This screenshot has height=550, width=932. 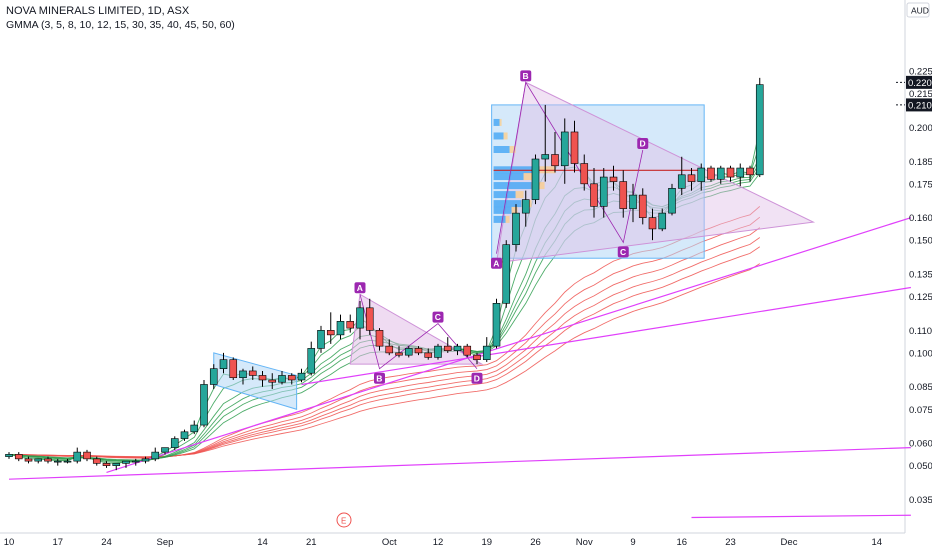 What do you see at coordinates (801, 516) in the screenshot?
I see `trendline-lower` at bounding box center [801, 516].